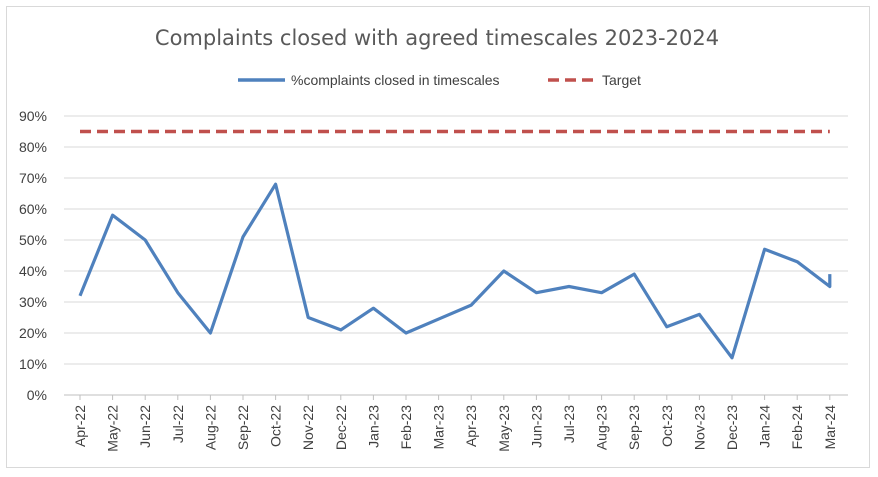  What do you see at coordinates (667, 426) in the screenshot?
I see `x-tick-label: Oct-23` at bounding box center [667, 426].